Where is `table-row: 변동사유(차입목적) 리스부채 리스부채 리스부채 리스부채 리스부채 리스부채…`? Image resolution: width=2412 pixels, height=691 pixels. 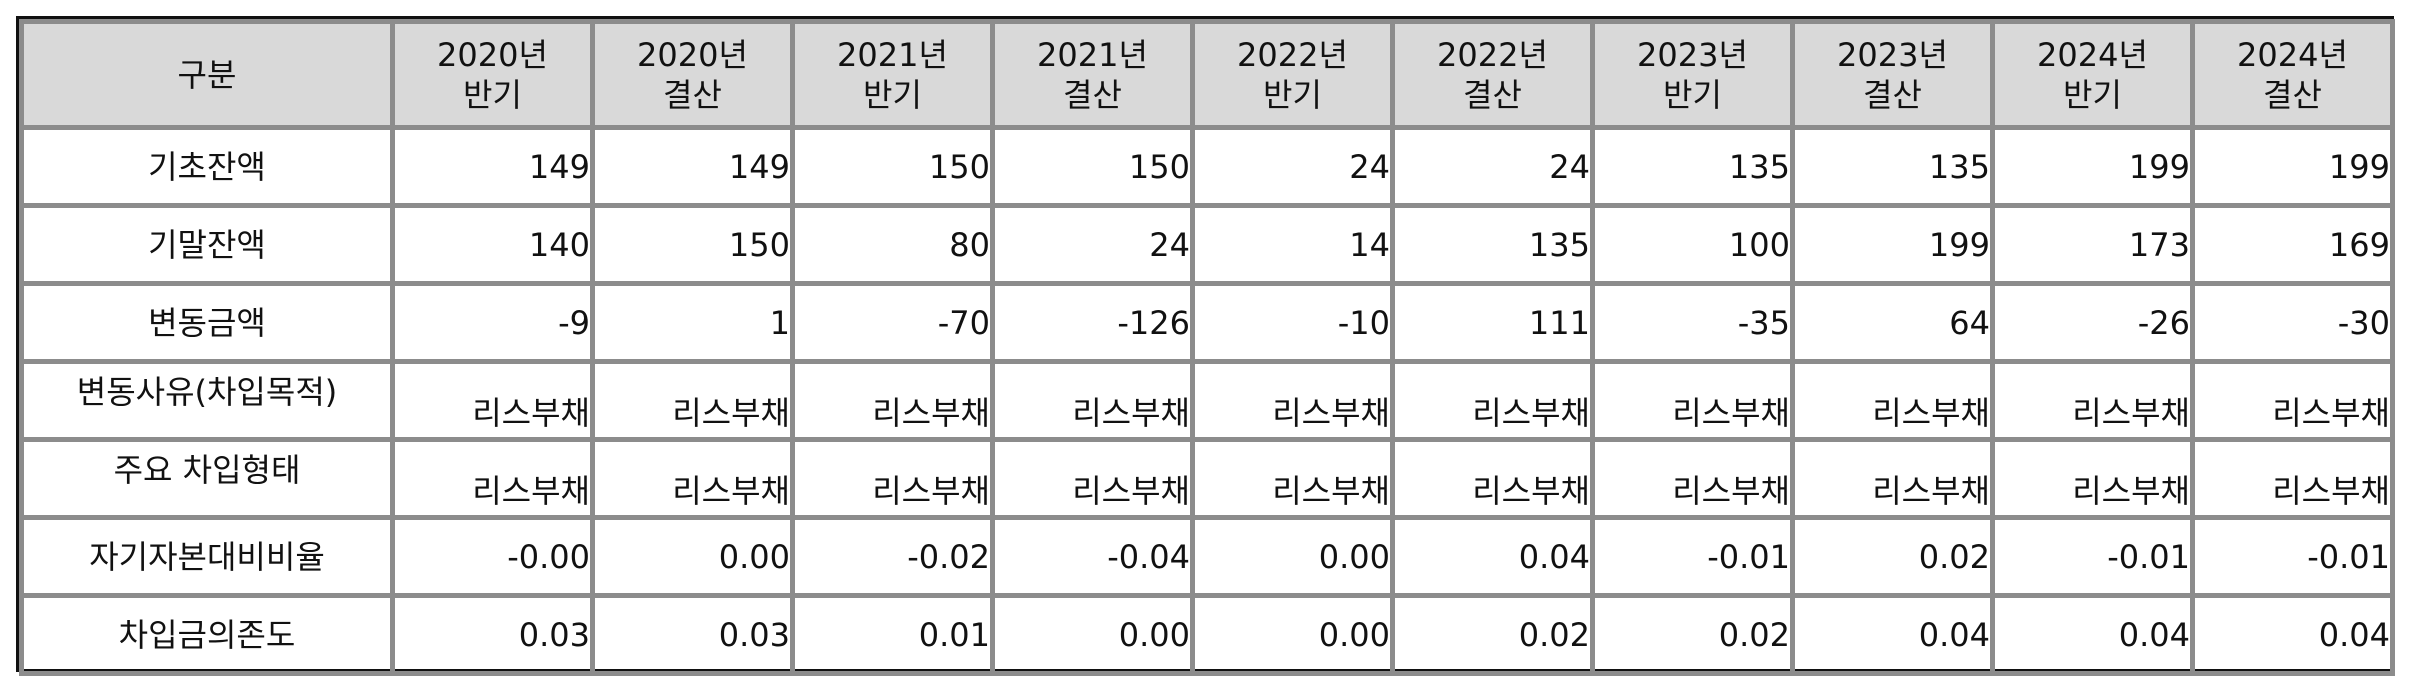 table-row: 변동사유(차입목적) 리스부채 리스부채 리스부채 리스부채 리스부채 리스부채… is located at coordinates (1207, 400).